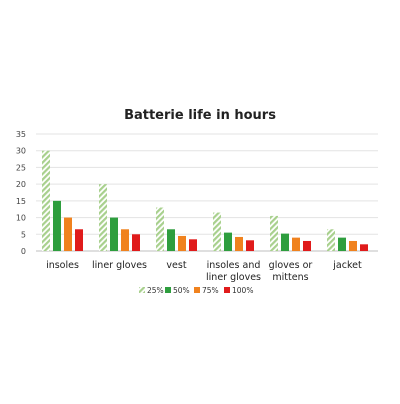 Image resolution: width=400 pixels, height=404 pixels. I want to click on x-tick-label: mittens, so click(290, 277).